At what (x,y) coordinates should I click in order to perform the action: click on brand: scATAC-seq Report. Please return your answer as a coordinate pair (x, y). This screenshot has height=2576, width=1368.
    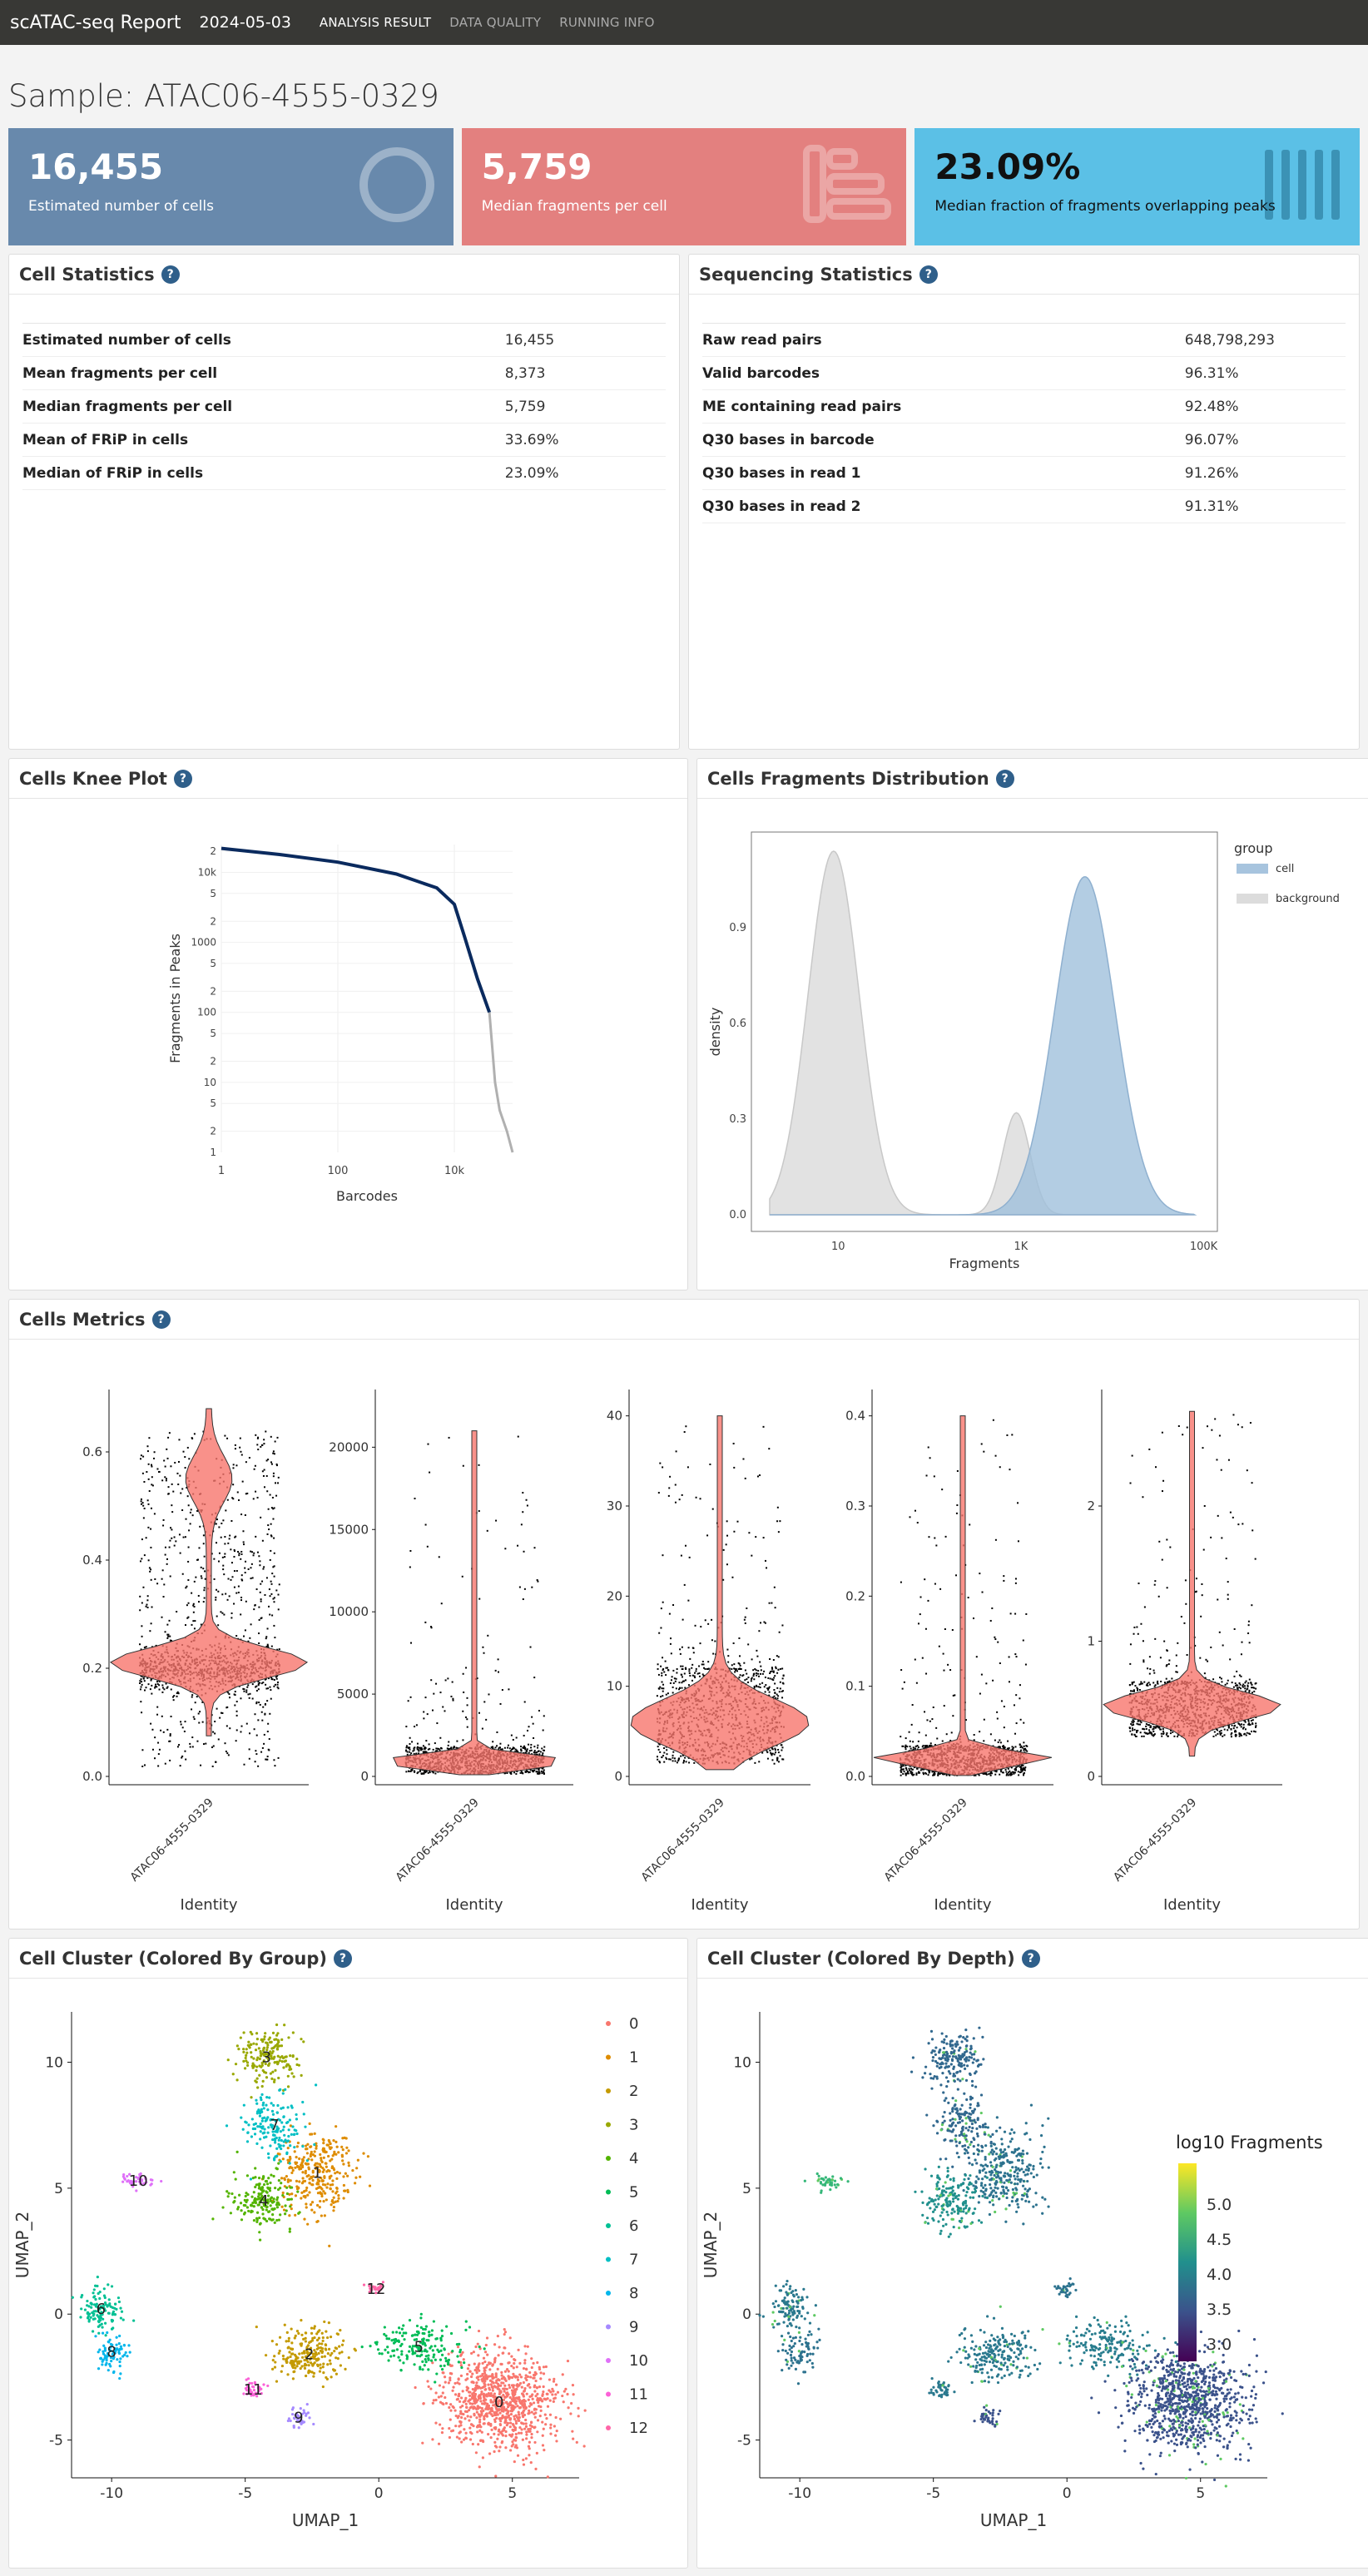
    Looking at the image, I should click on (95, 22).